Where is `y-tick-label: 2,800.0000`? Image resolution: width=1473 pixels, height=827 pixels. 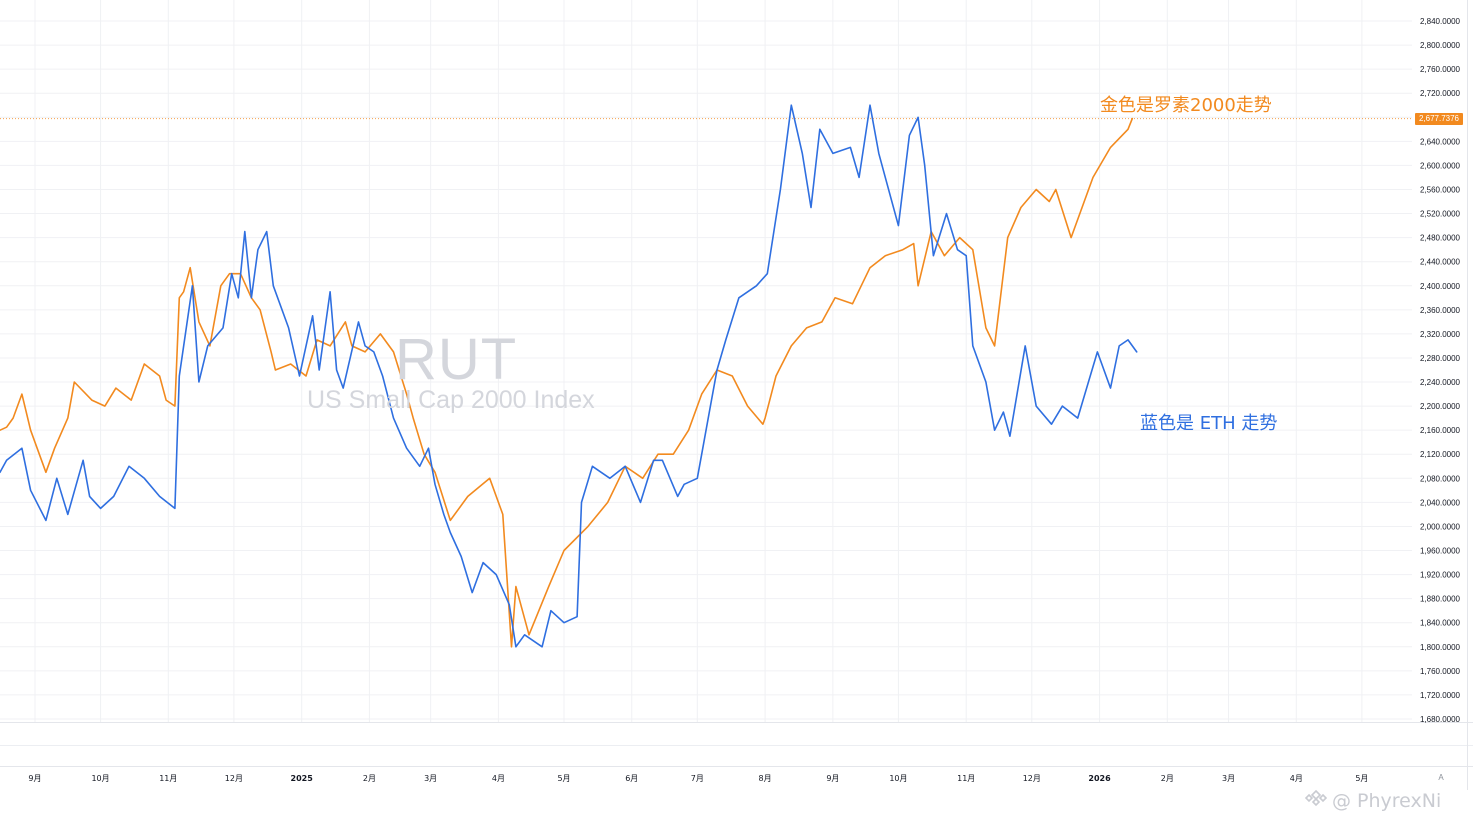 y-tick-label: 2,800.0000 is located at coordinates (1440, 45).